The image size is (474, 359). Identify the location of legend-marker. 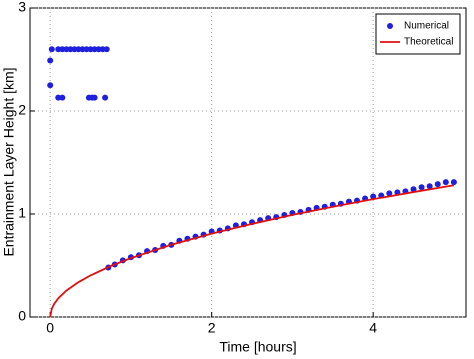
(390, 26).